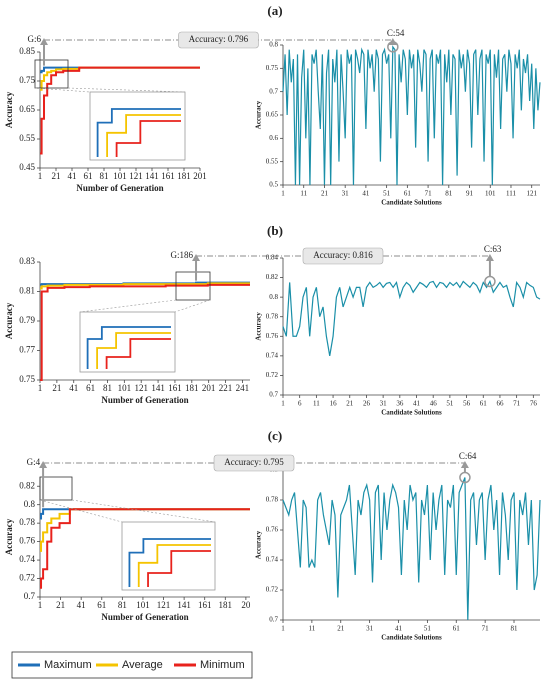  Describe the element at coordinates (411, 638) in the screenshot. I see `x-axis-label: Candidate Solutions` at that location.